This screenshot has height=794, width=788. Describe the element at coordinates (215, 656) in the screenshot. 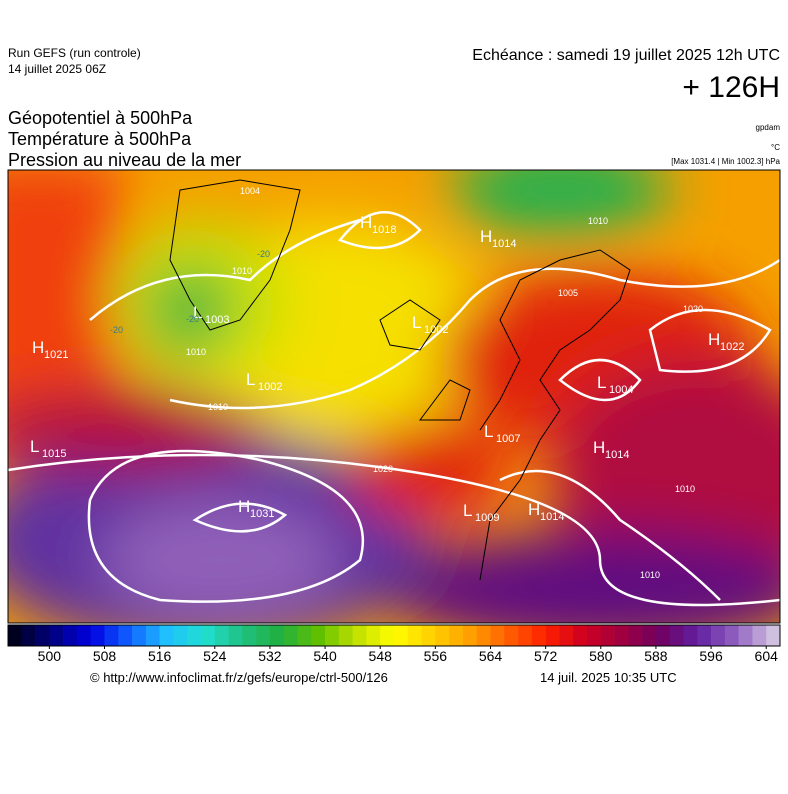

I see `colorbar-label: 524` at that location.